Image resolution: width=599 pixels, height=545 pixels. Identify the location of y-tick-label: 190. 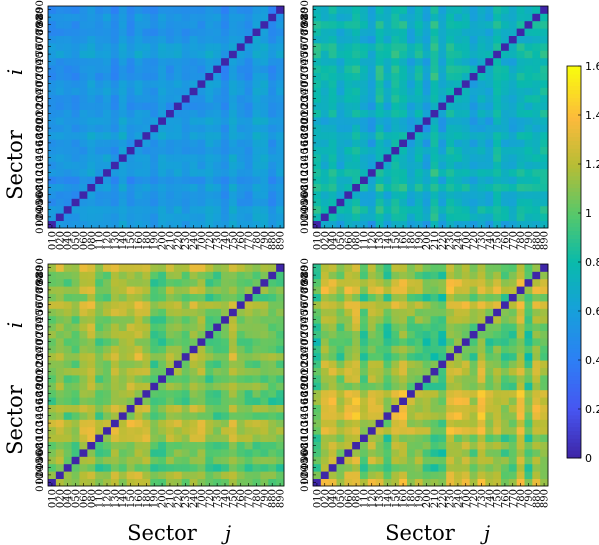
(305, 128).